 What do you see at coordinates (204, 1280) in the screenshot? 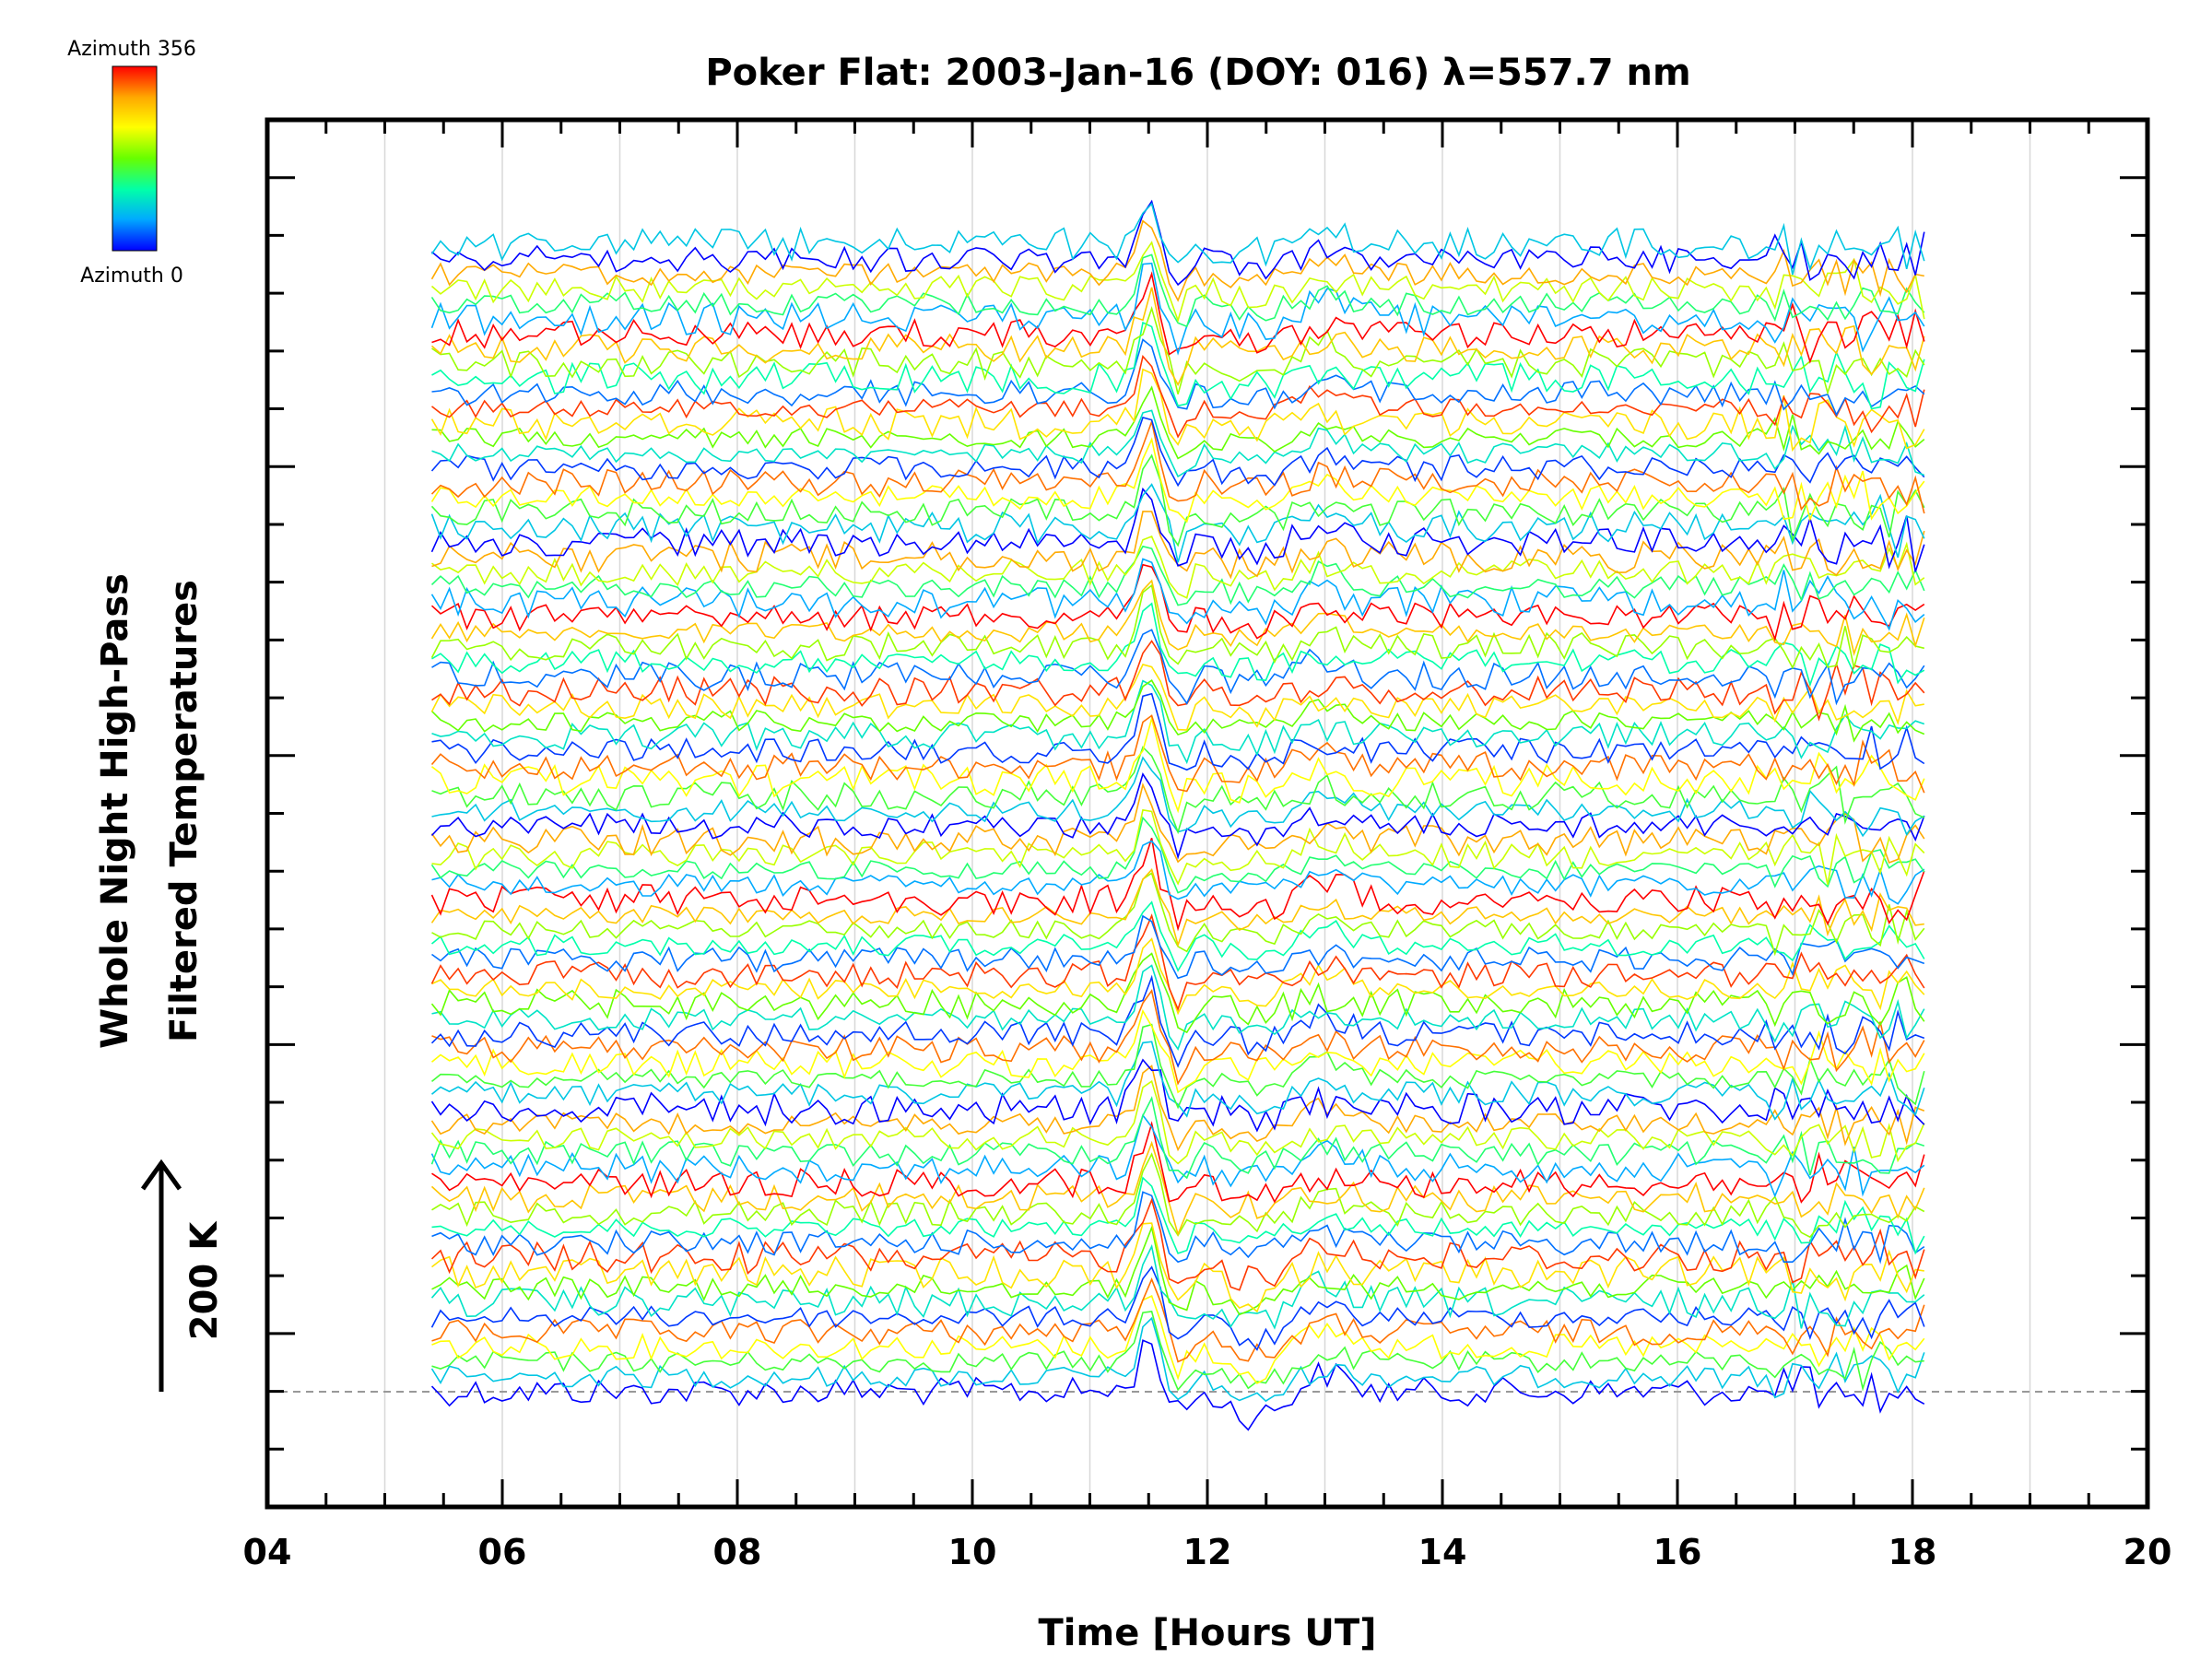
I see `scale-label: 200 K` at bounding box center [204, 1280].